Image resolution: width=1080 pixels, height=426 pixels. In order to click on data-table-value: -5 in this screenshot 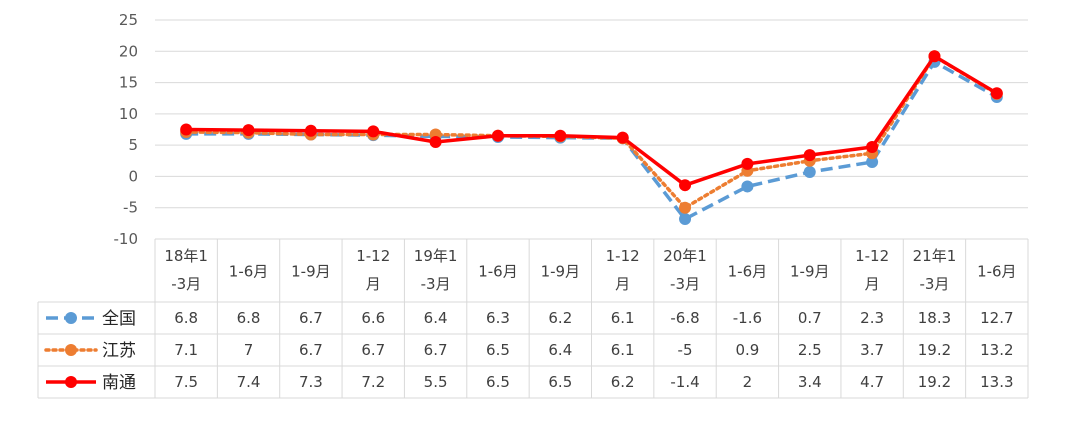, I will do `click(685, 350)`.